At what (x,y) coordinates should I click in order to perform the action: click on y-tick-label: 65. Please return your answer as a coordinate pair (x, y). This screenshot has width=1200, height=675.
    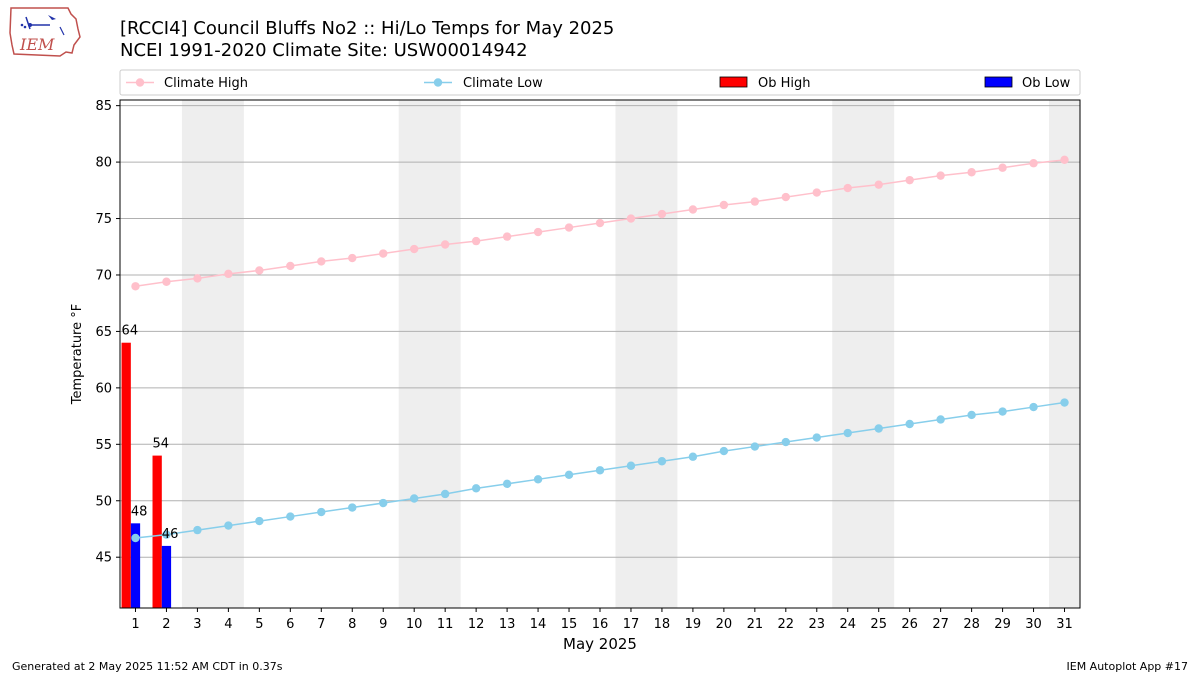
    Looking at the image, I should click on (103, 332).